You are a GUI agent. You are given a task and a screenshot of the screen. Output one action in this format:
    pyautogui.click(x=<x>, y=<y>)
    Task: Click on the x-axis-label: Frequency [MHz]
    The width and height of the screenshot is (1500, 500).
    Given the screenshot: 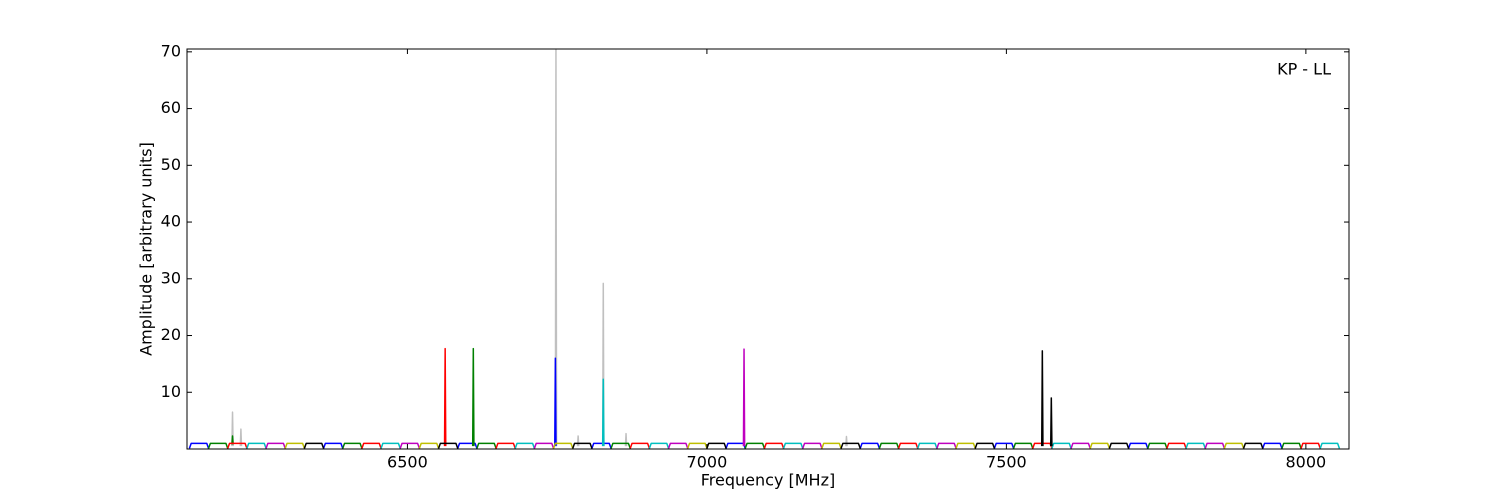 What is the action you would take?
    pyautogui.click(x=768, y=480)
    